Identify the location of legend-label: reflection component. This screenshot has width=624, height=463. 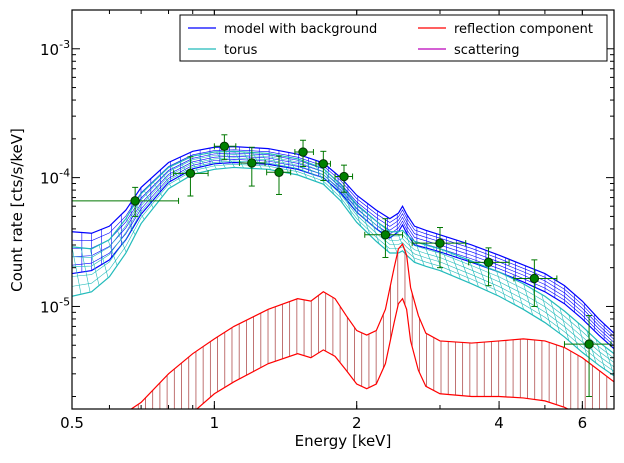
(523, 29).